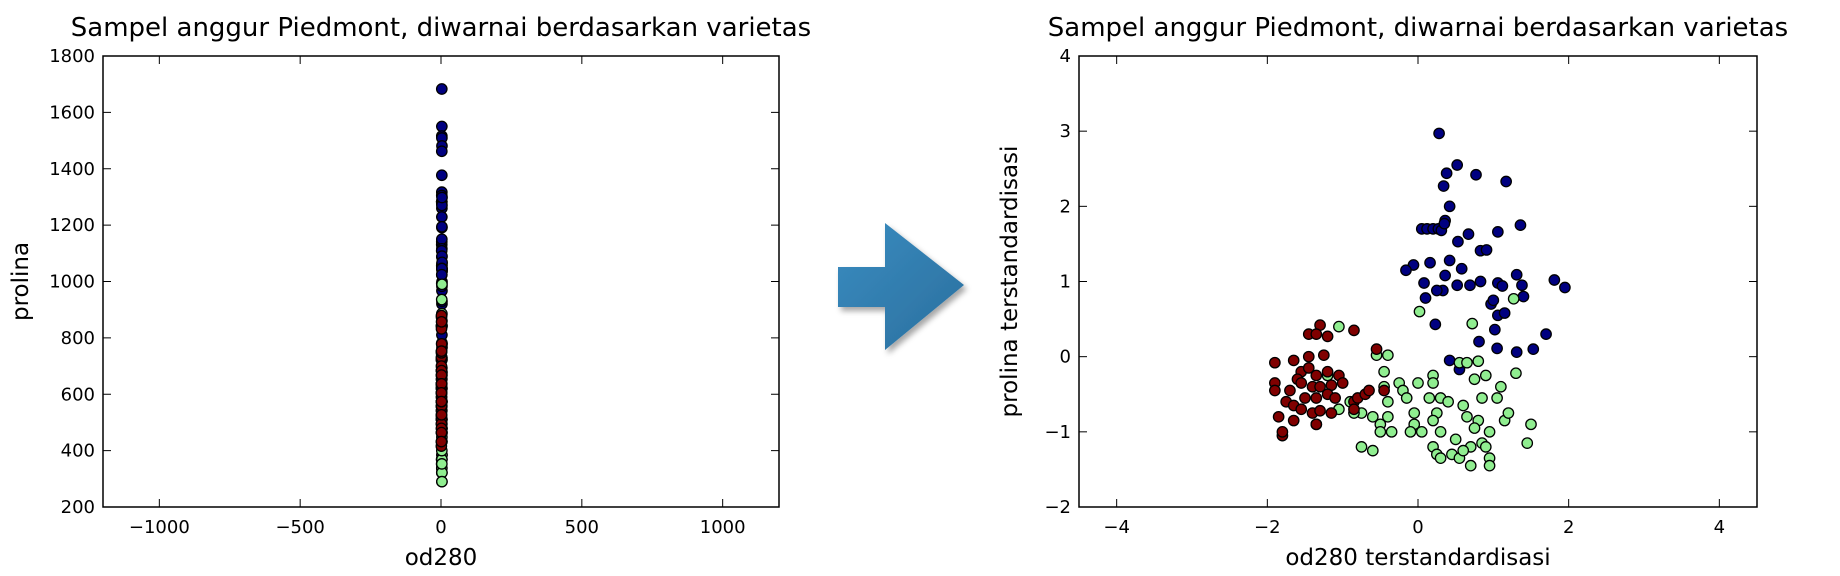 This screenshot has height=576, width=1840. I want to click on y-tick-label: 800, so click(78, 338).